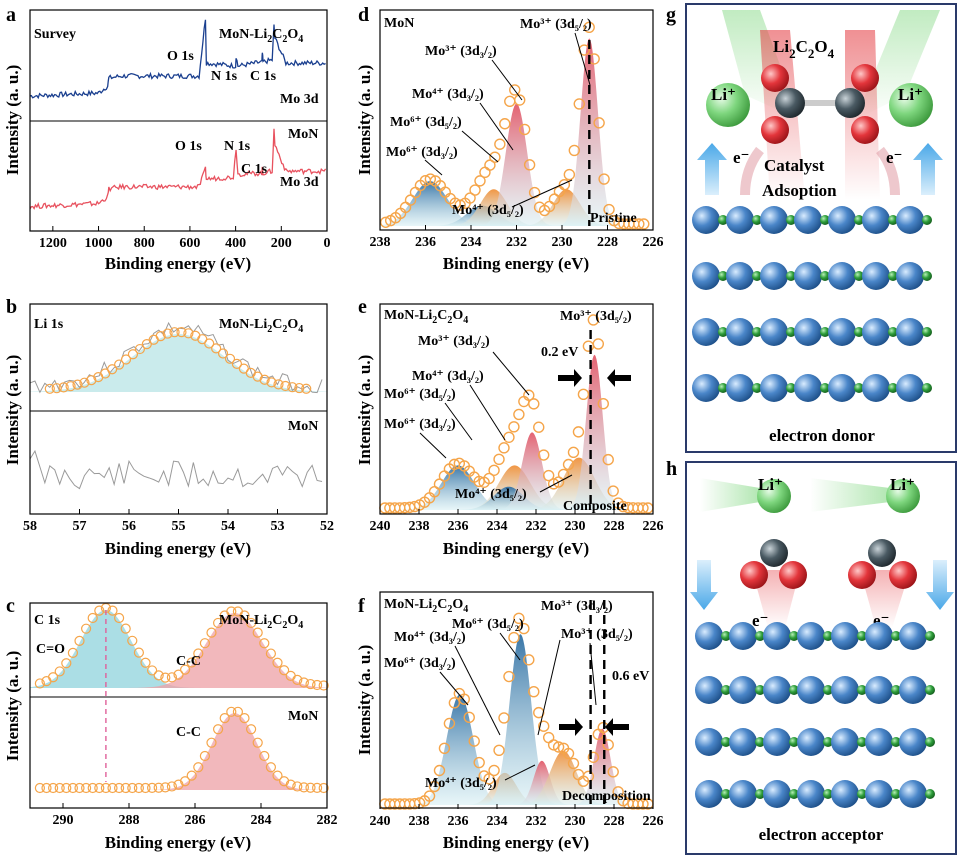 This screenshot has height=857, width=960. What do you see at coordinates (902, 484) in the screenshot?
I see `li-label-h-right: Li⁺` at bounding box center [902, 484].